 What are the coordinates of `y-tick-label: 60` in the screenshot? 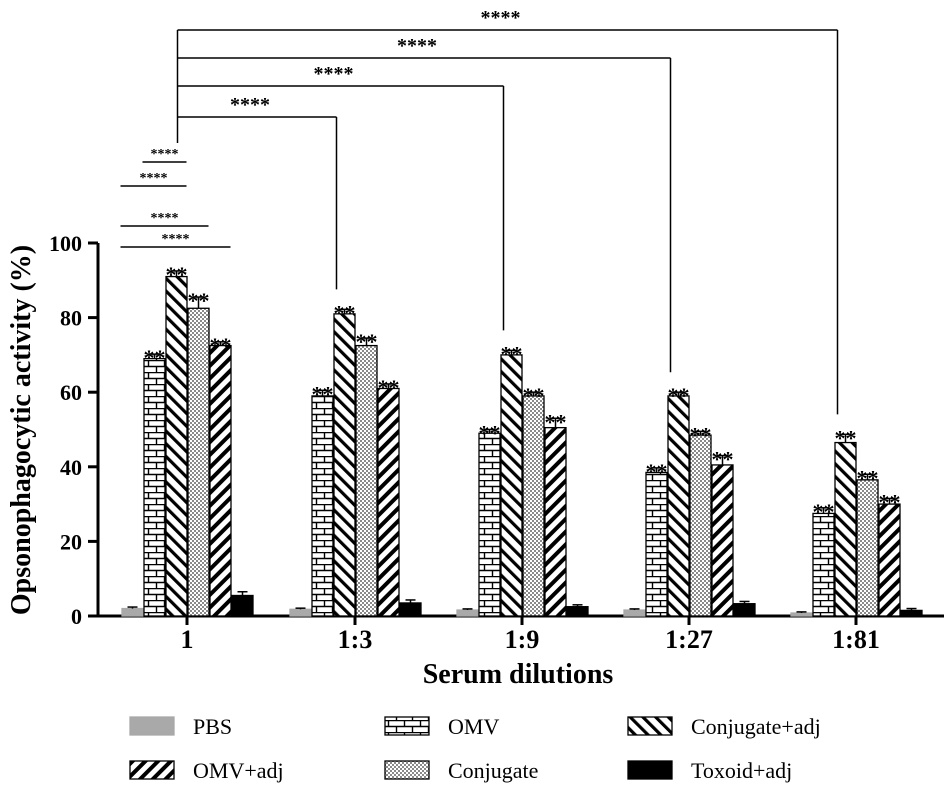 It's located at (71, 392).